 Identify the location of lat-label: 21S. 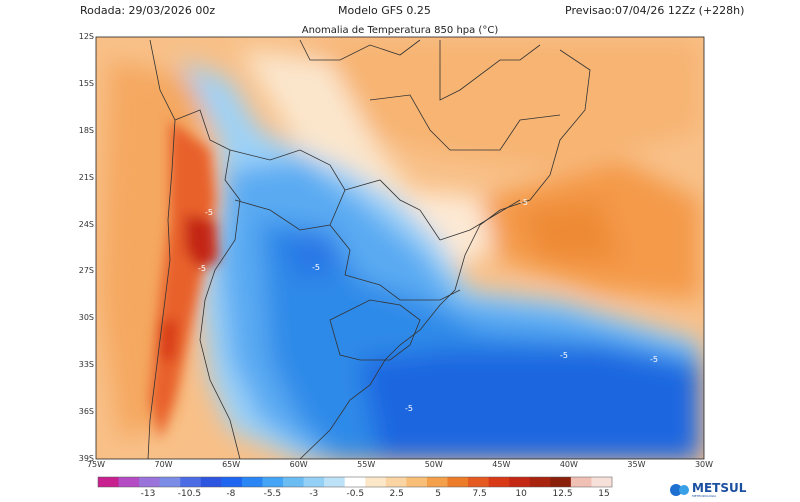
(86, 177).